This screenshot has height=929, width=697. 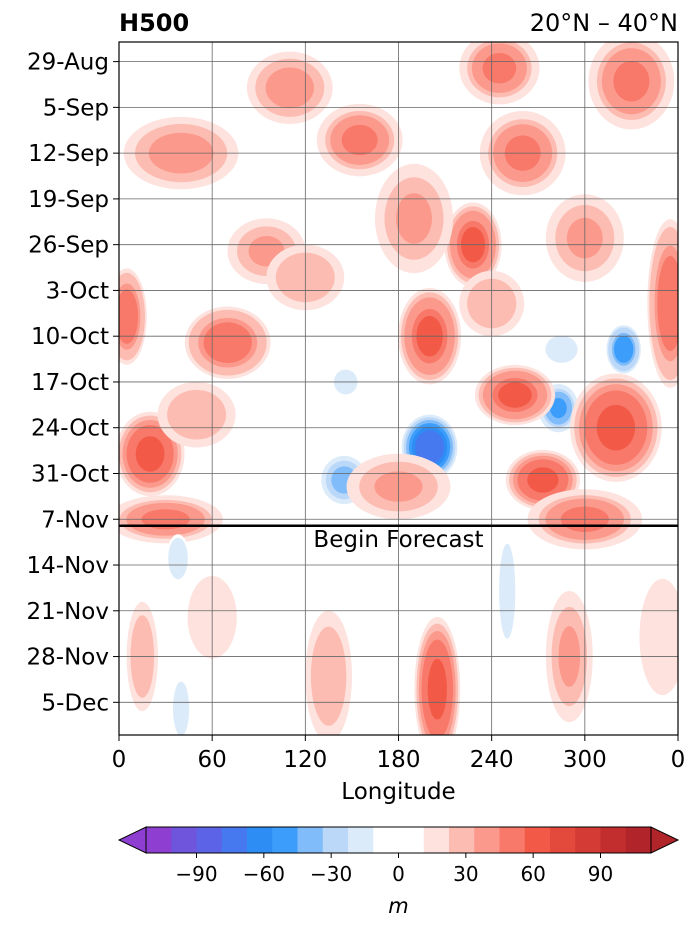 I want to click on colorbar-tick-label: −60, so click(x=264, y=874).